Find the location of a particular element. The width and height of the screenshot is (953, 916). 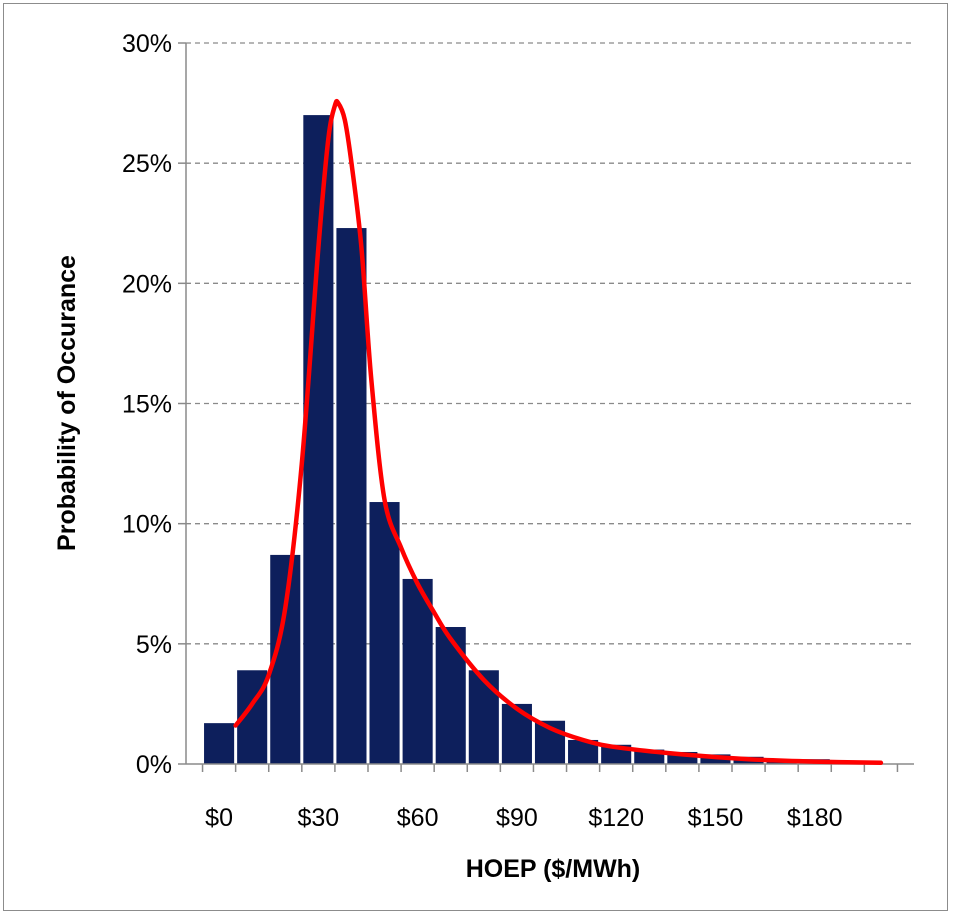

x-axis-title: HOEP ($/MWh) is located at coordinates (553, 869).